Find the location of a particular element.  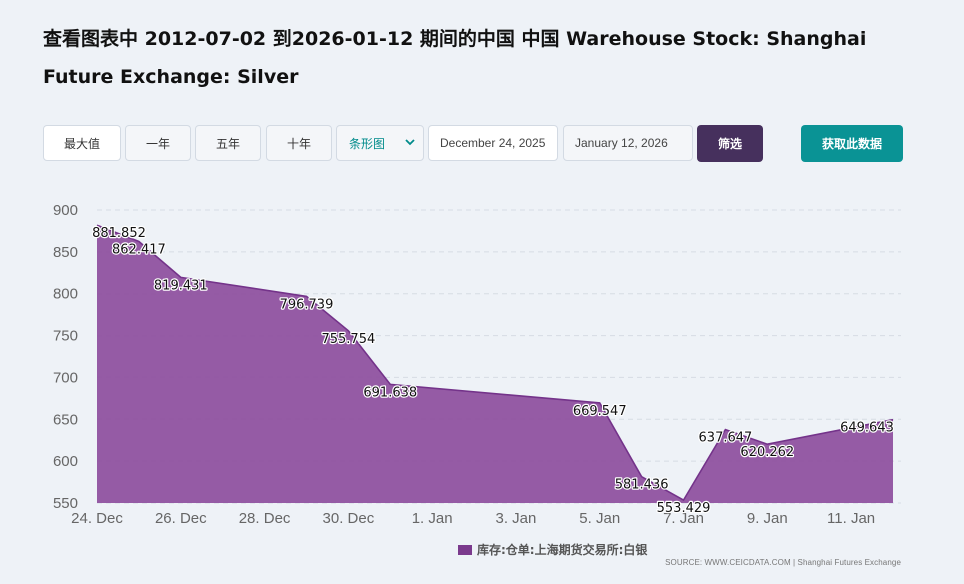

y-tick-label: 650 is located at coordinates (65, 419).